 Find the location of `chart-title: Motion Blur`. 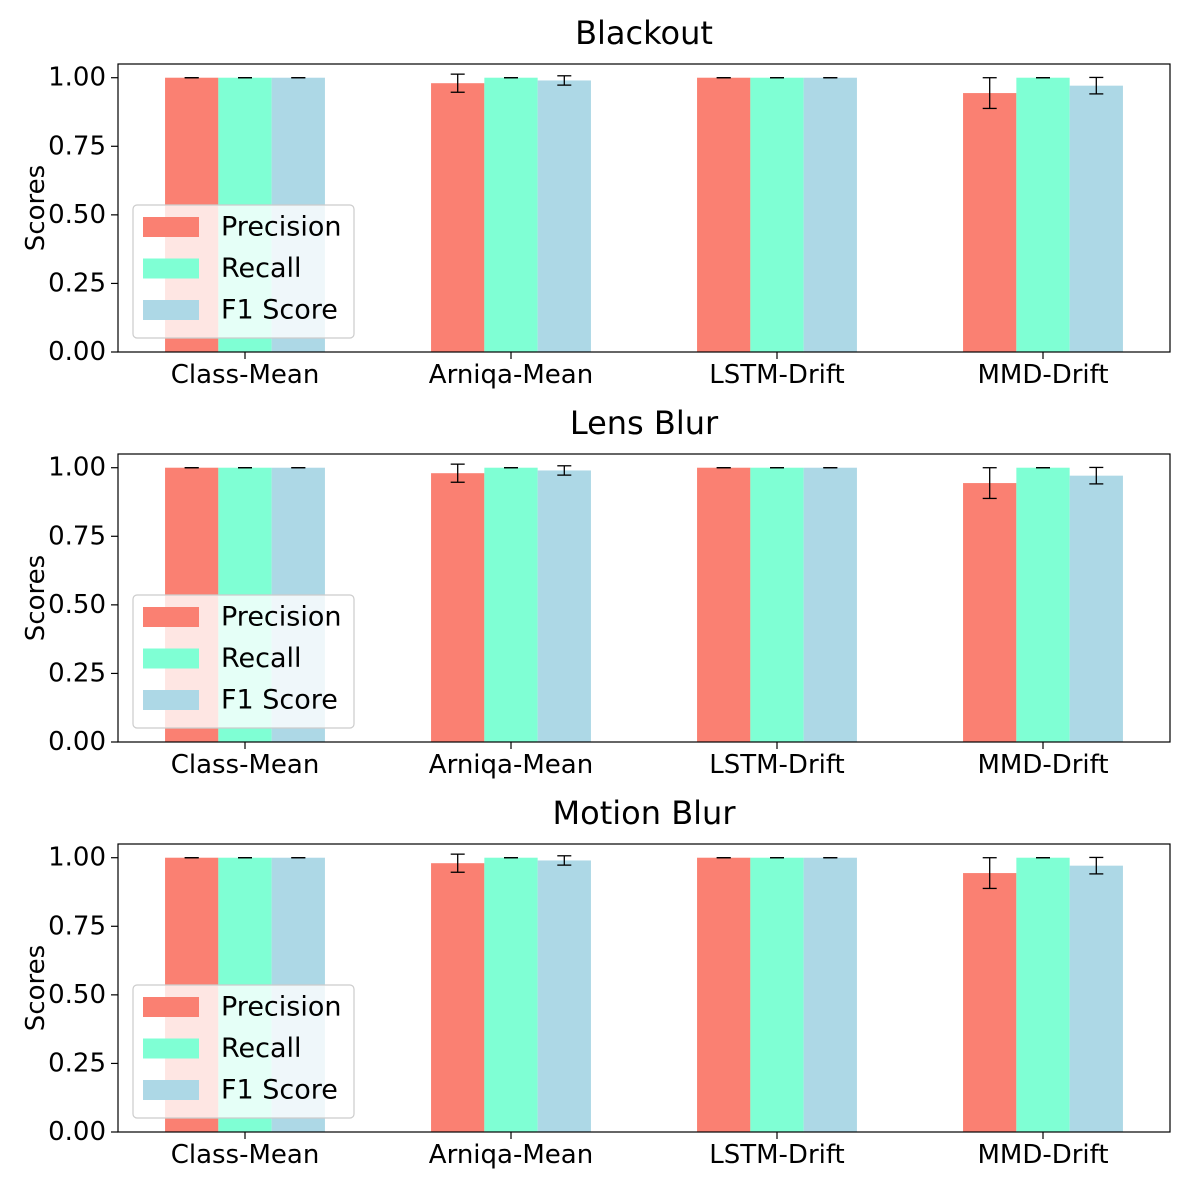

chart-title: Motion Blur is located at coordinates (645, 813).